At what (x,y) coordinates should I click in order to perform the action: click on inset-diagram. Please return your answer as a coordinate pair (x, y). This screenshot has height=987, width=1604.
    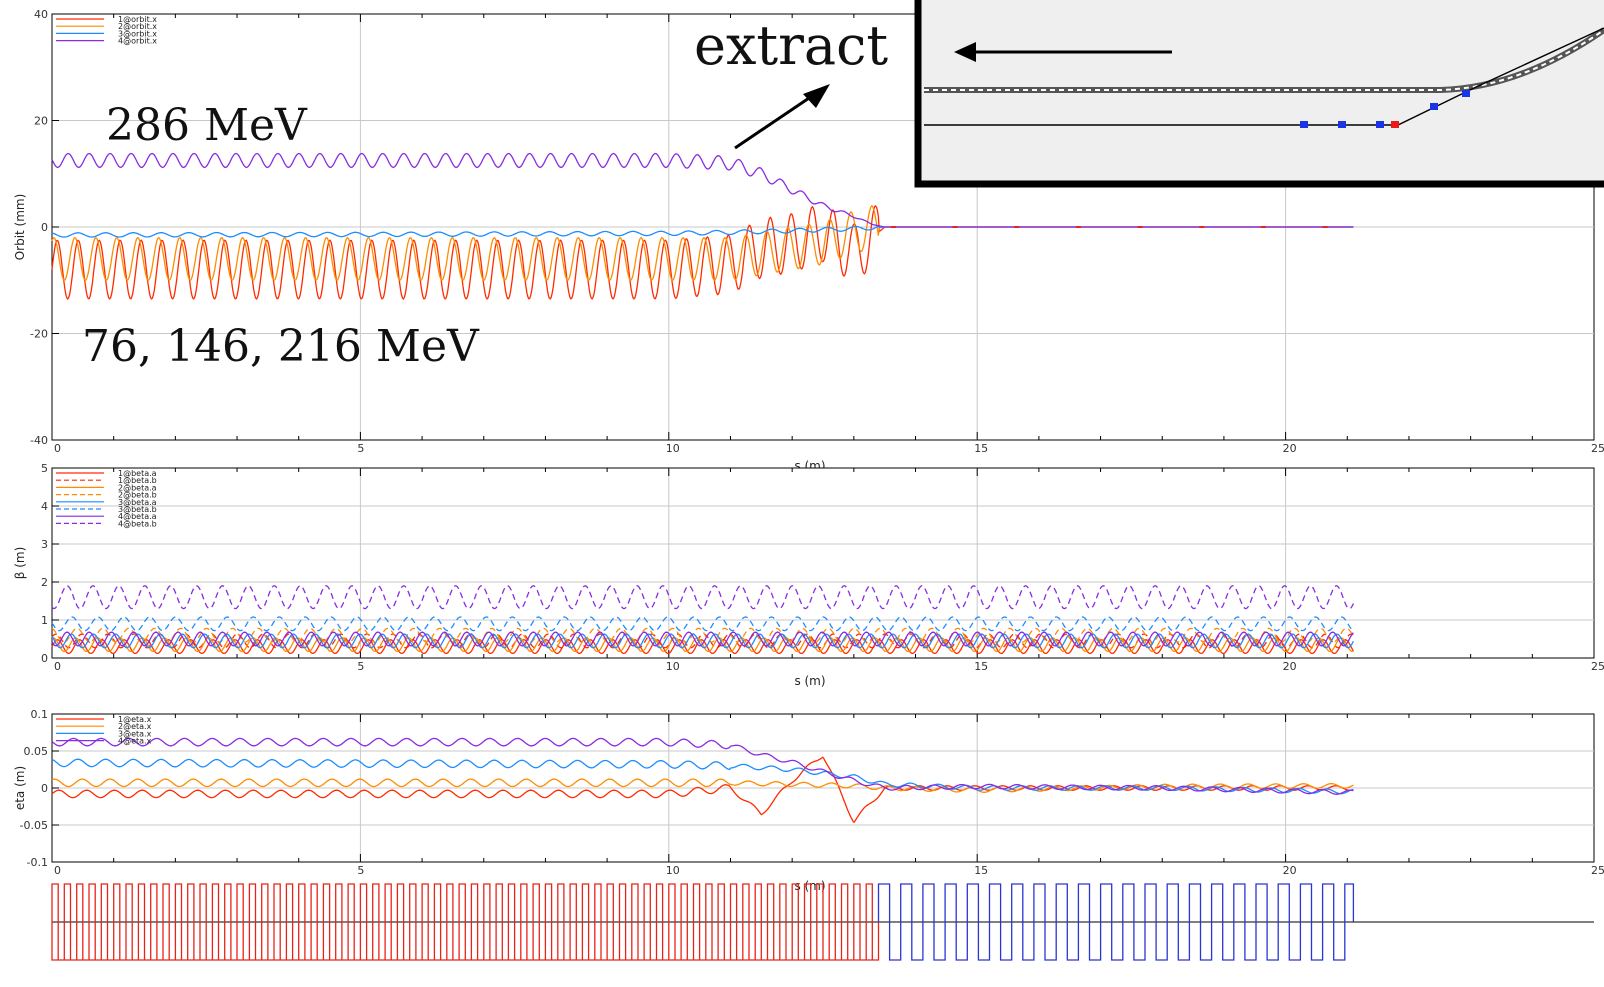
    Looking at the image, I should click on (1259, 94).